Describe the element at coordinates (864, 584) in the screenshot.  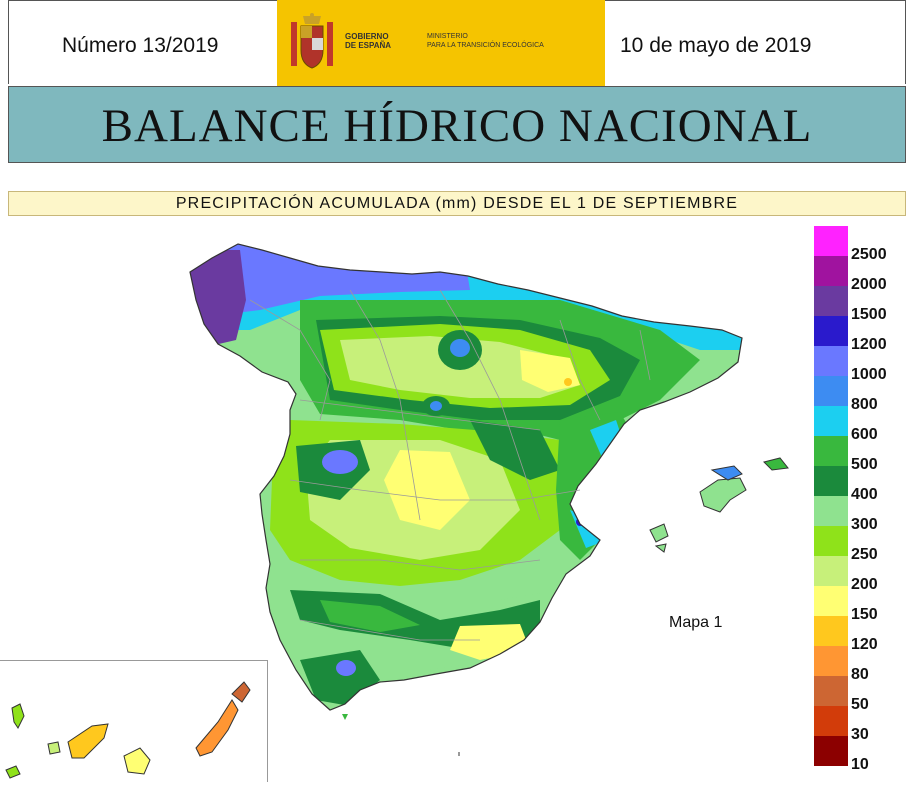
I see `legend-label: 200` at that location.